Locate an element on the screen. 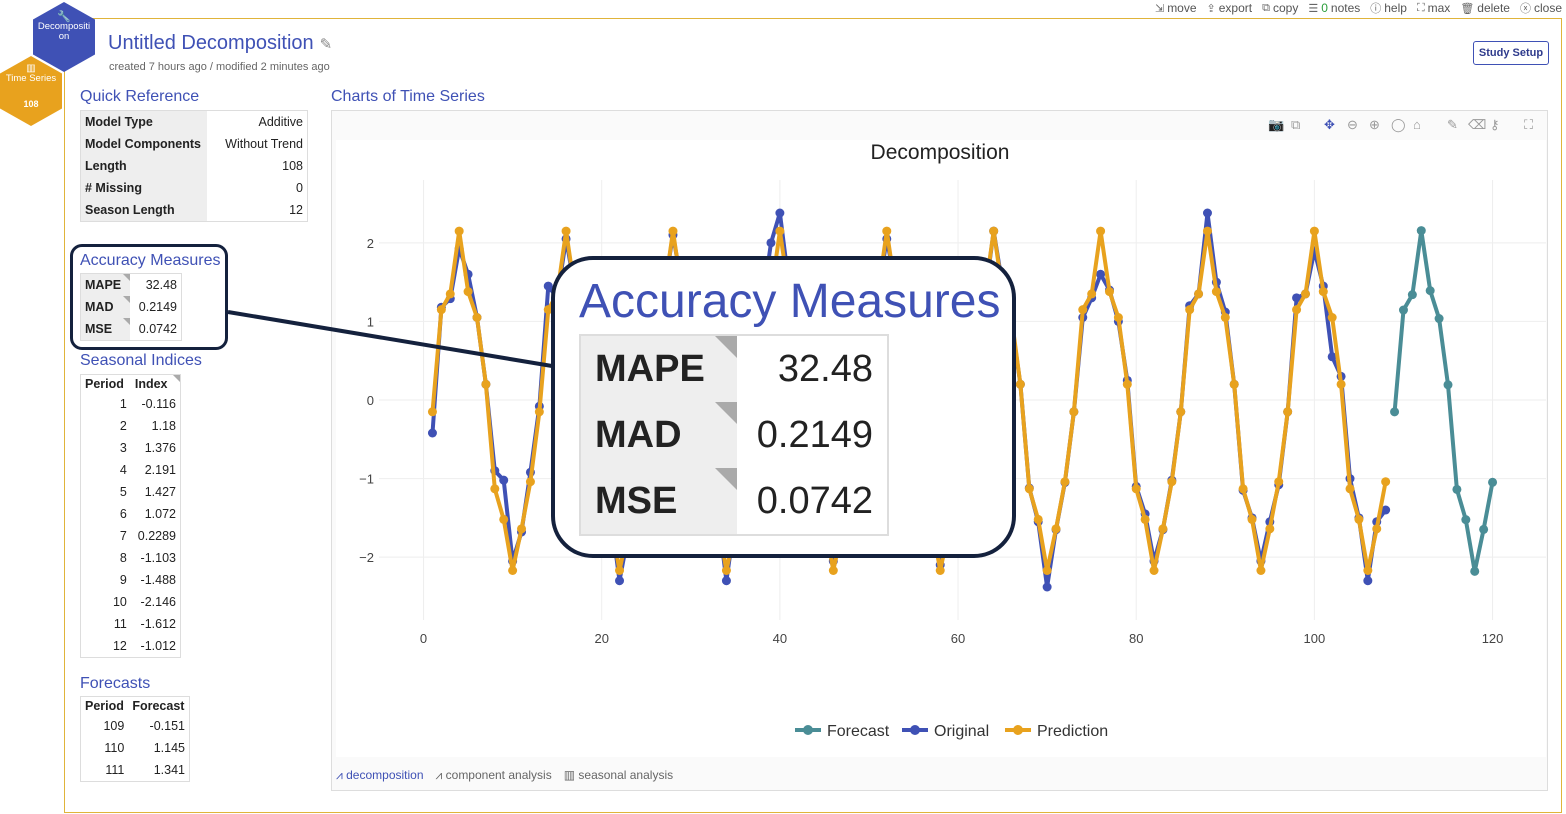  zoom-out-icon: ⊖ is located at coordinates (1352, 124).